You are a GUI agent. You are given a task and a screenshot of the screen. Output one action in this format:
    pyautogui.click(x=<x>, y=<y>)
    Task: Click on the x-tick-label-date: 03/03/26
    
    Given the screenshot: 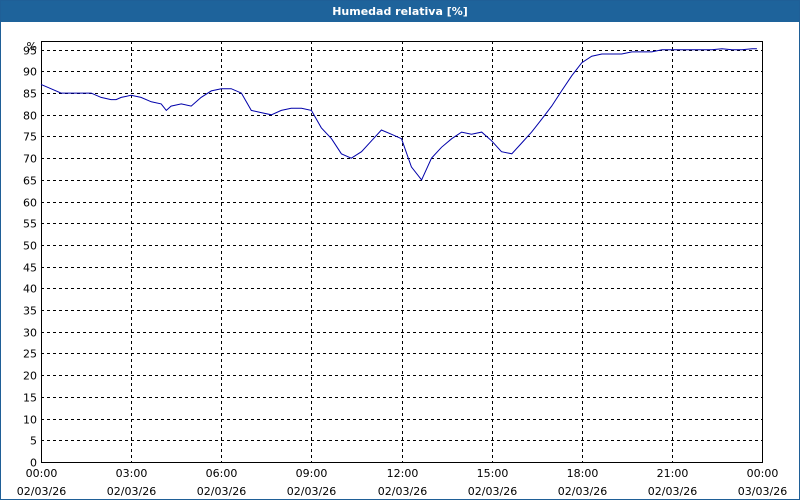 What is the action you would take?
    pyautogui.click(x=762, y=491)
    